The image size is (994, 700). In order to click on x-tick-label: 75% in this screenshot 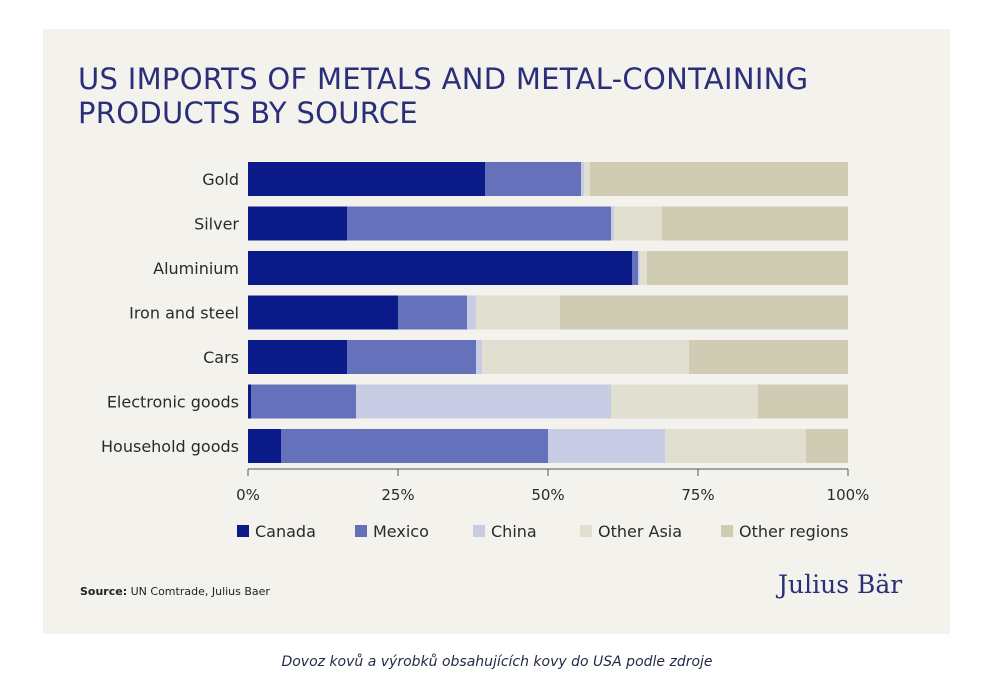, I will do `click(697, 495)`.